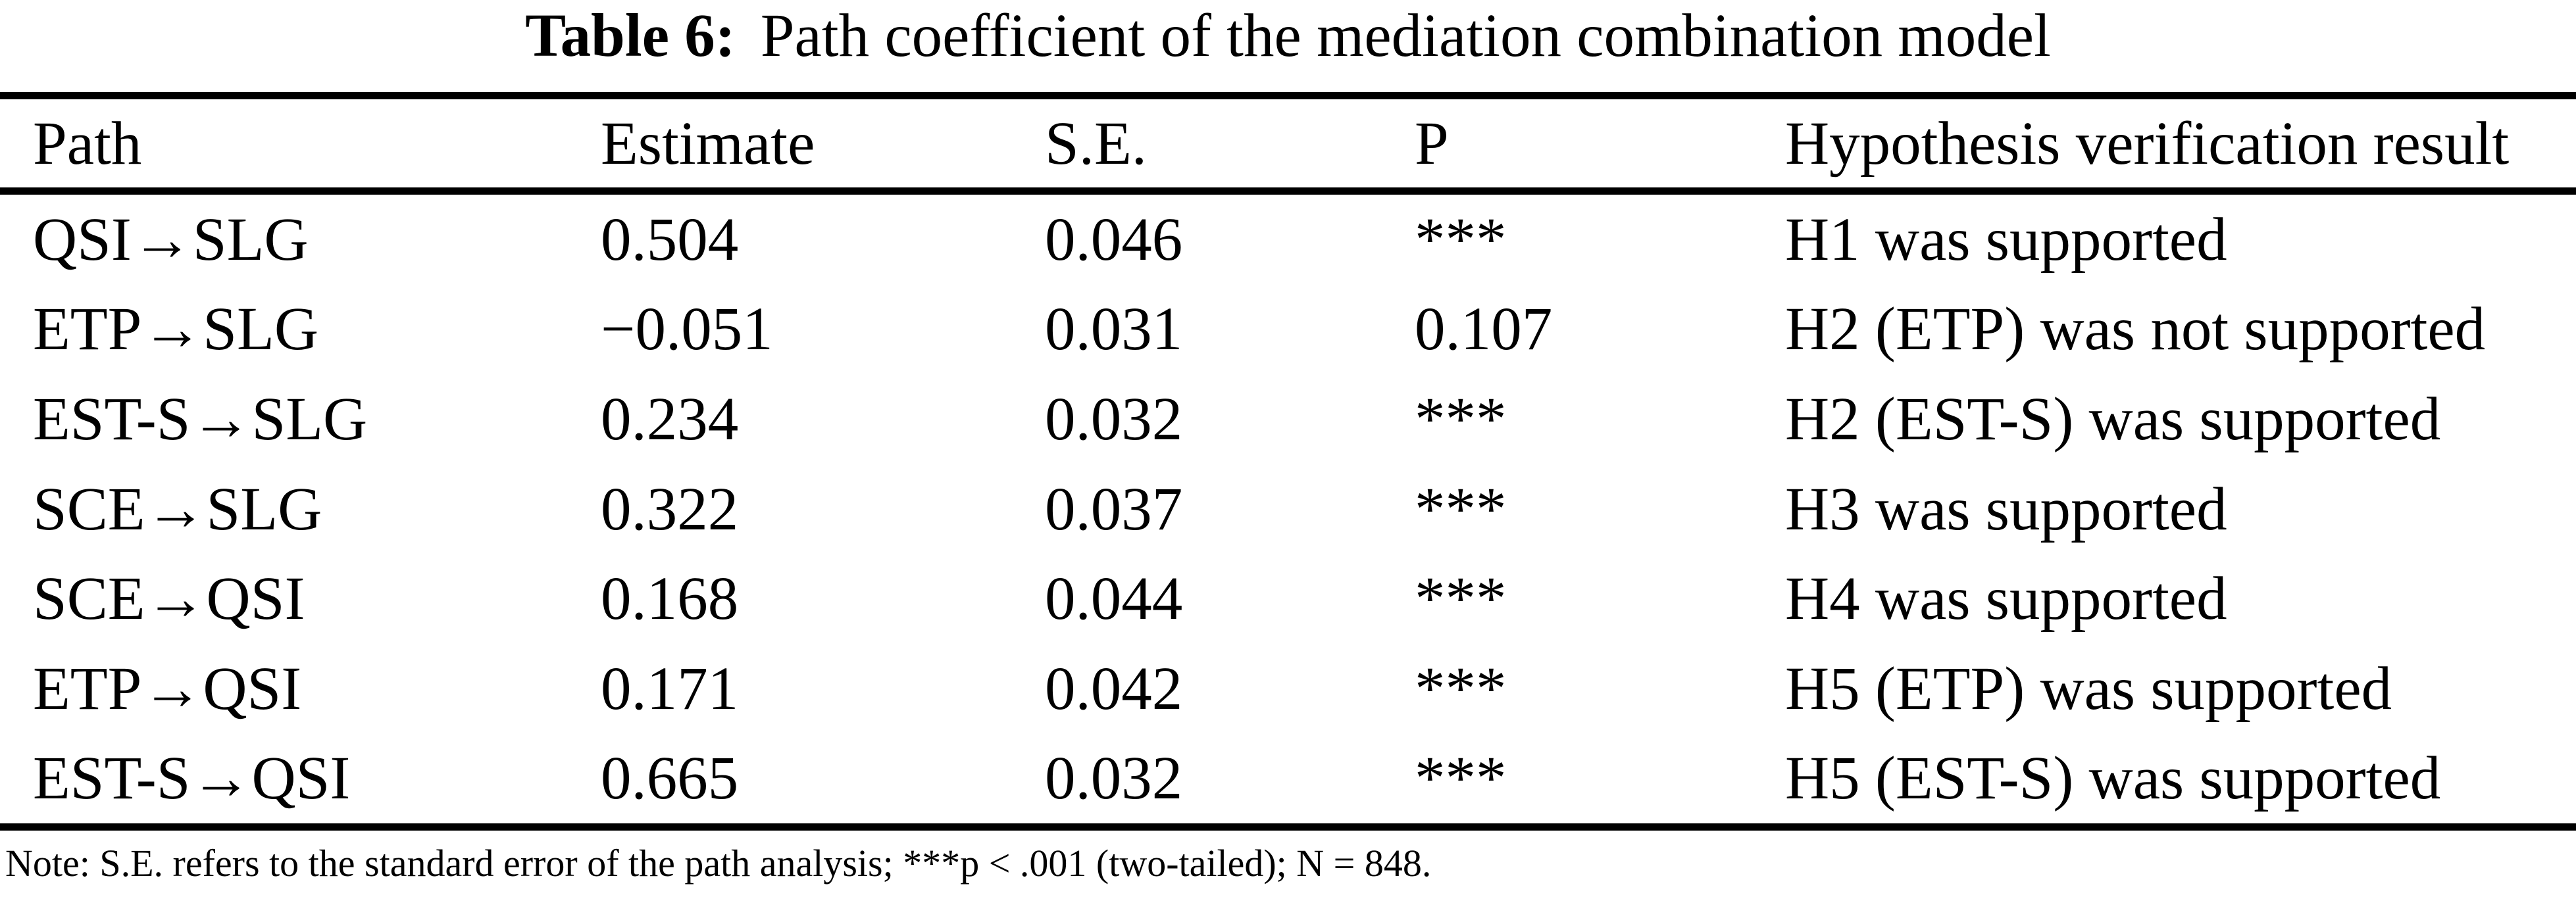 The height and width of the screenshot is (899, 2576). I want to click on column-header-hypothesis: Hypothesis verification result, so click(2147, 143).